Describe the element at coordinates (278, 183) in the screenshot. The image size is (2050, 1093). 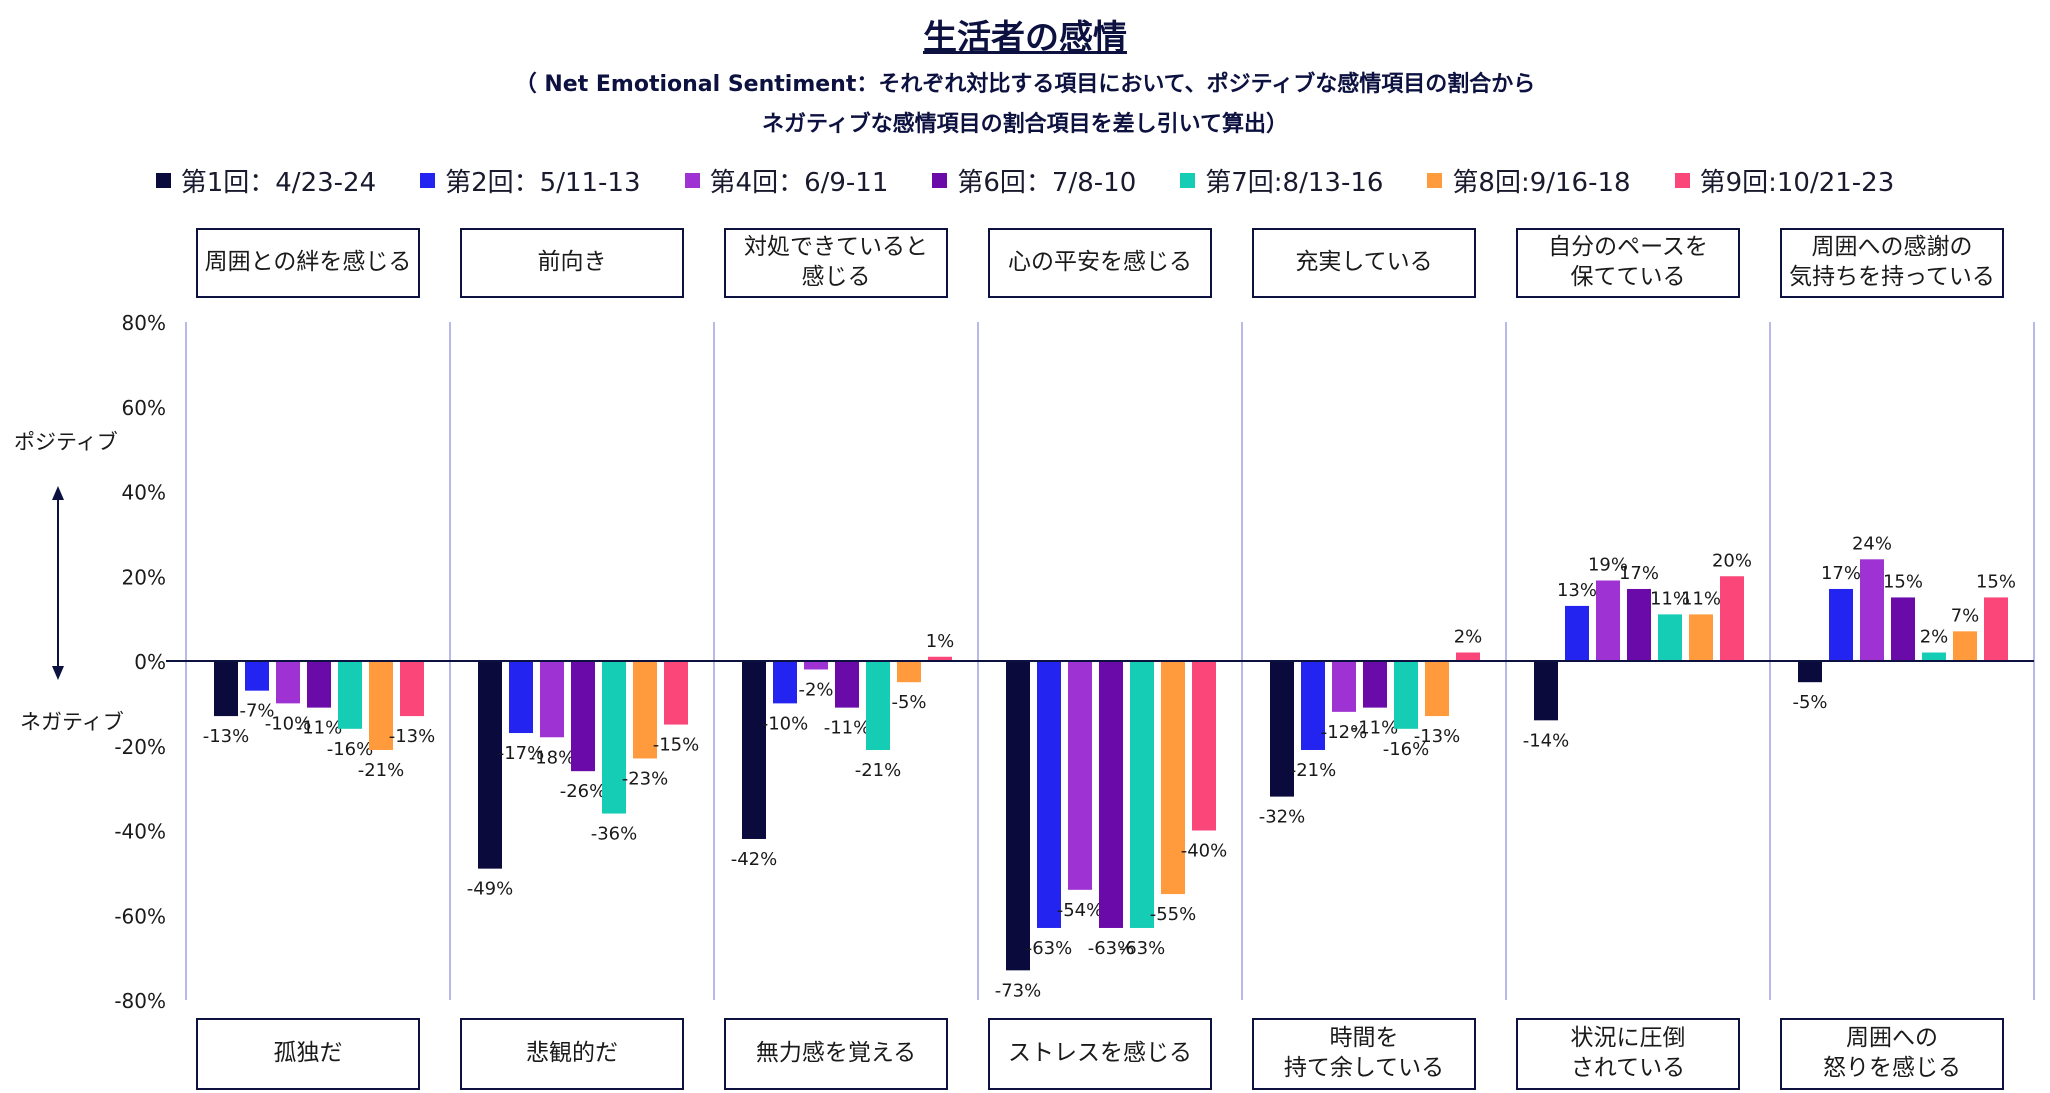
I see `legend-label: 第1回：4/23-24` at that location.